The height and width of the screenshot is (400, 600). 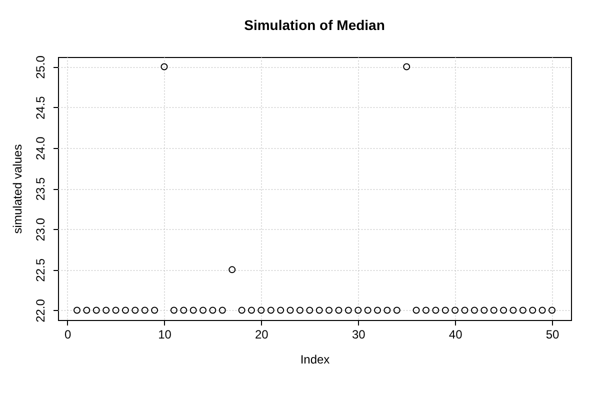 I want to click on x-tick-label: 30, so click(x=359, y=335).